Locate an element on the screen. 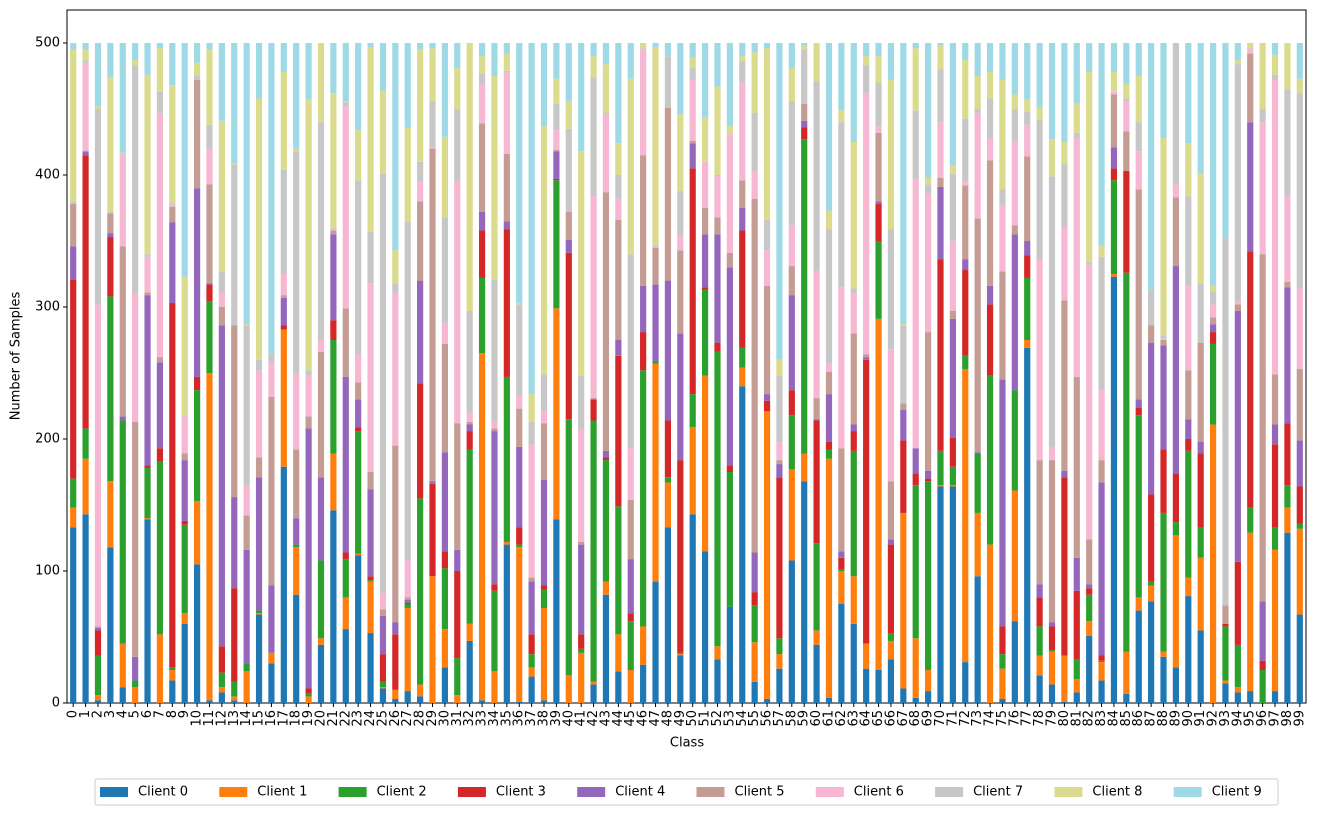 The width and height of the screenshot is (1319, 814). legend-label: Client 2 is located at coordinates (402, 792).